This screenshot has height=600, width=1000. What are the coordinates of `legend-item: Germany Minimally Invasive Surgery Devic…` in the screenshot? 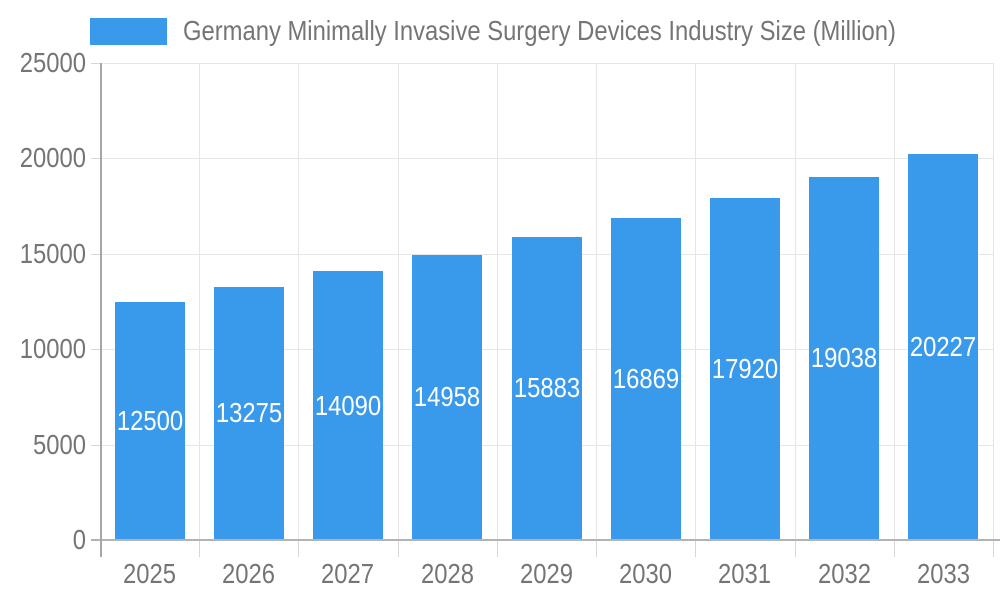 It's located at (545, 31).